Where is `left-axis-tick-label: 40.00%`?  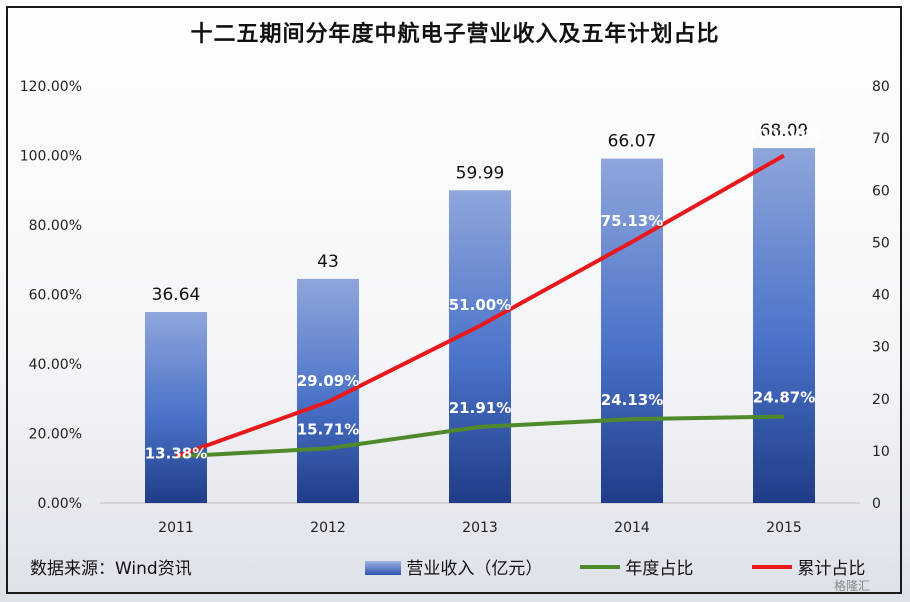 left-axis-tick-label: 40.00% is located at coordinates (55, 365).